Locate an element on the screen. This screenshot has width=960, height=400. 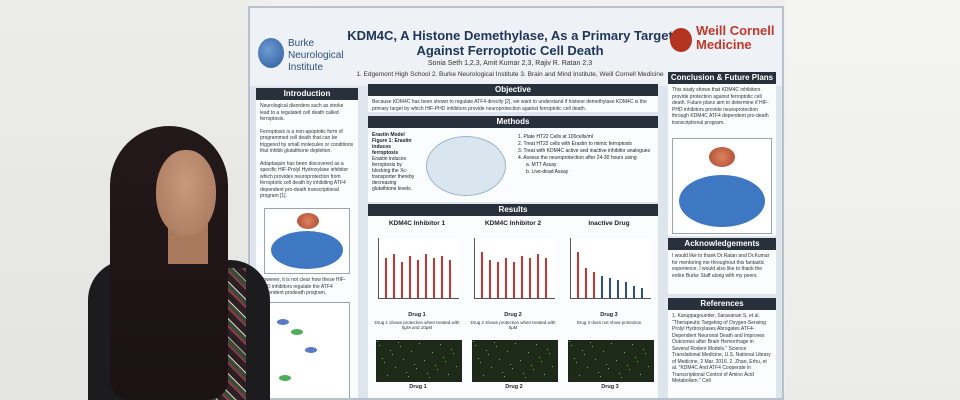
micro-label-3: Drug 3 is located at coordinates (610, 387).